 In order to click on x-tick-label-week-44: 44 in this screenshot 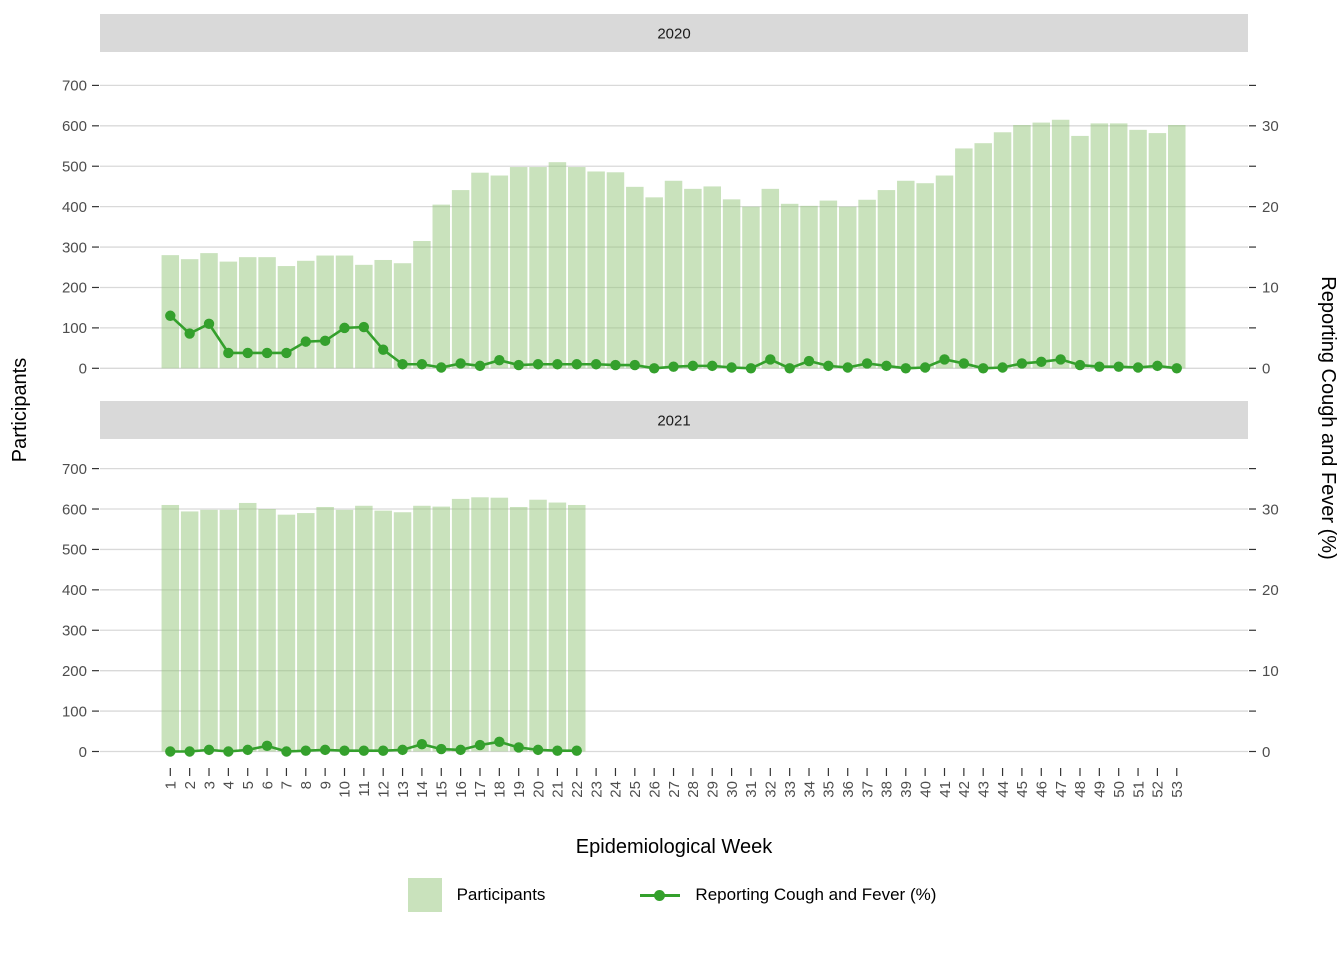, I will do `click(1003, 789)`.